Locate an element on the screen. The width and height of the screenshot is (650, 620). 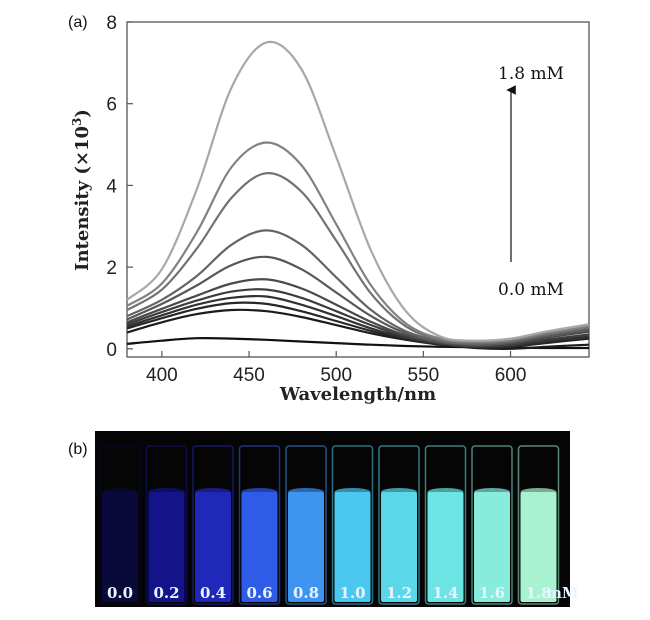
vial-label-1: 0.2 is located at coordinates (166, 593).